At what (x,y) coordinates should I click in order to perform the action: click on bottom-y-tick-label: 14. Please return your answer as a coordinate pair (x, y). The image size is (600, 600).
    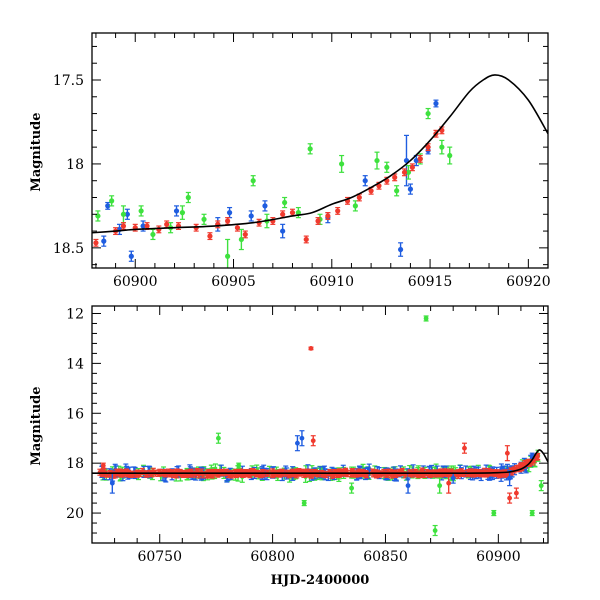
    Looking at the image, I should click on (75, 364).